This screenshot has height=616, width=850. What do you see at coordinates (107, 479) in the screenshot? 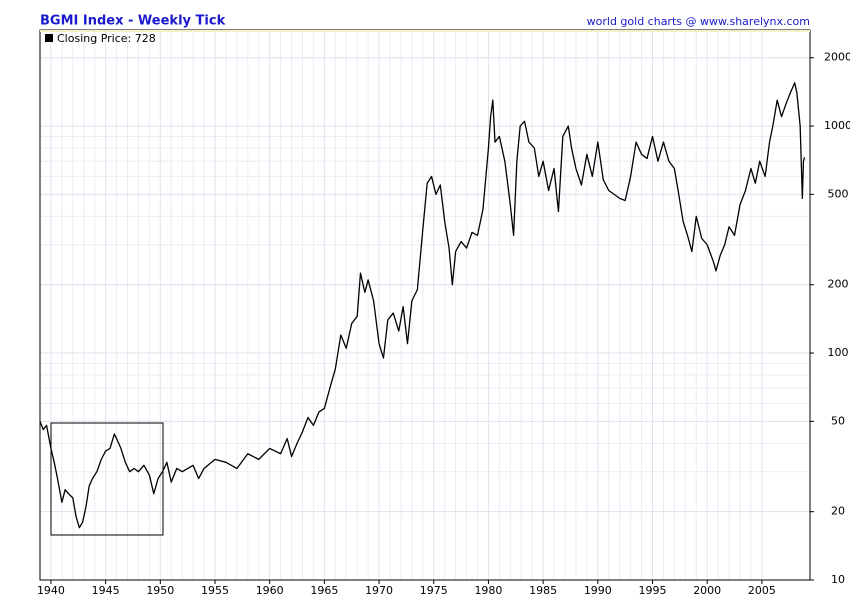
I see `highlight-box` at bounding box center [107, 479].